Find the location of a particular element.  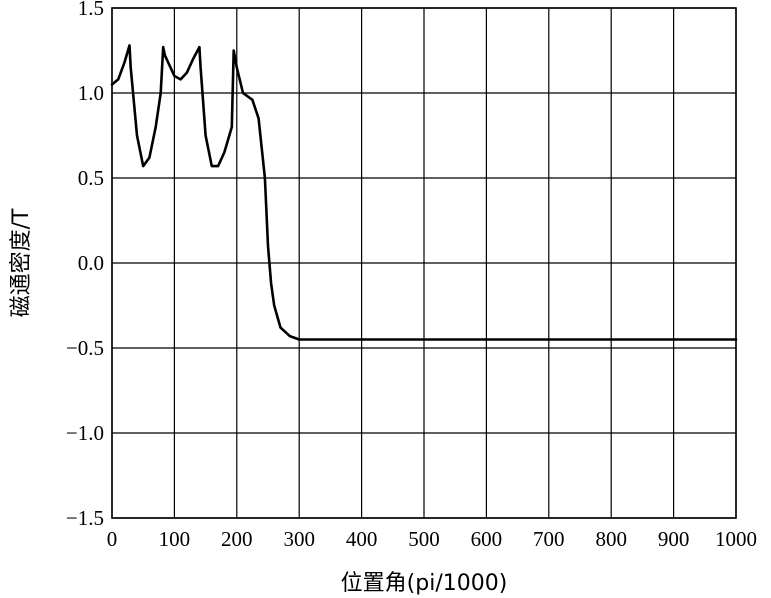

x-axis-label: 位置角(pi/1000) is located at coordinates (424, 583).